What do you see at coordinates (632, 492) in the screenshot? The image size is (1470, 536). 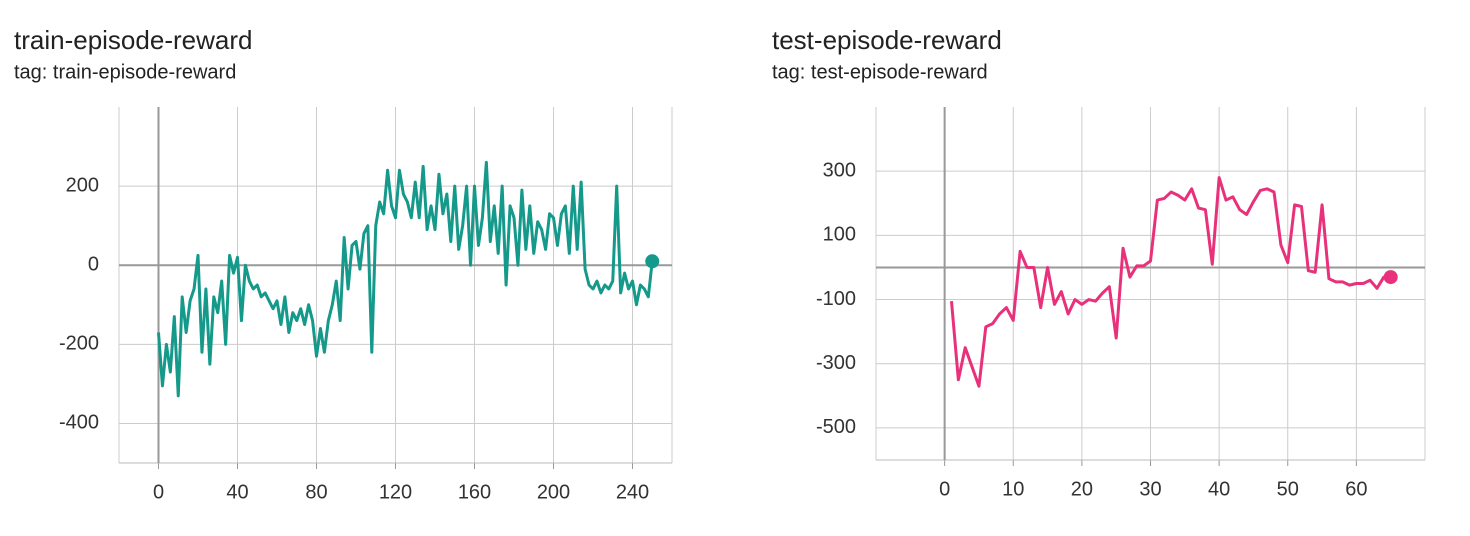 I see `x-tick-label: 240` at bounding box center [632, 492].